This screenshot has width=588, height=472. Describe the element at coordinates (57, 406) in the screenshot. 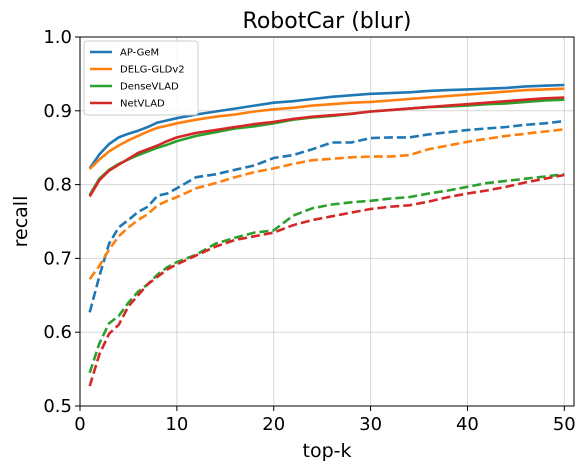

I see `y-tick-label: 0.5` at that location.